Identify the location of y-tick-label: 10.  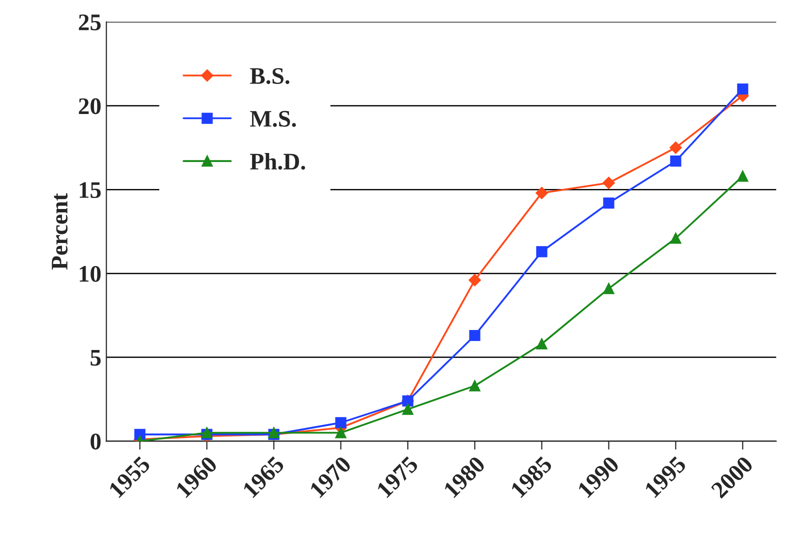
(90, 274).